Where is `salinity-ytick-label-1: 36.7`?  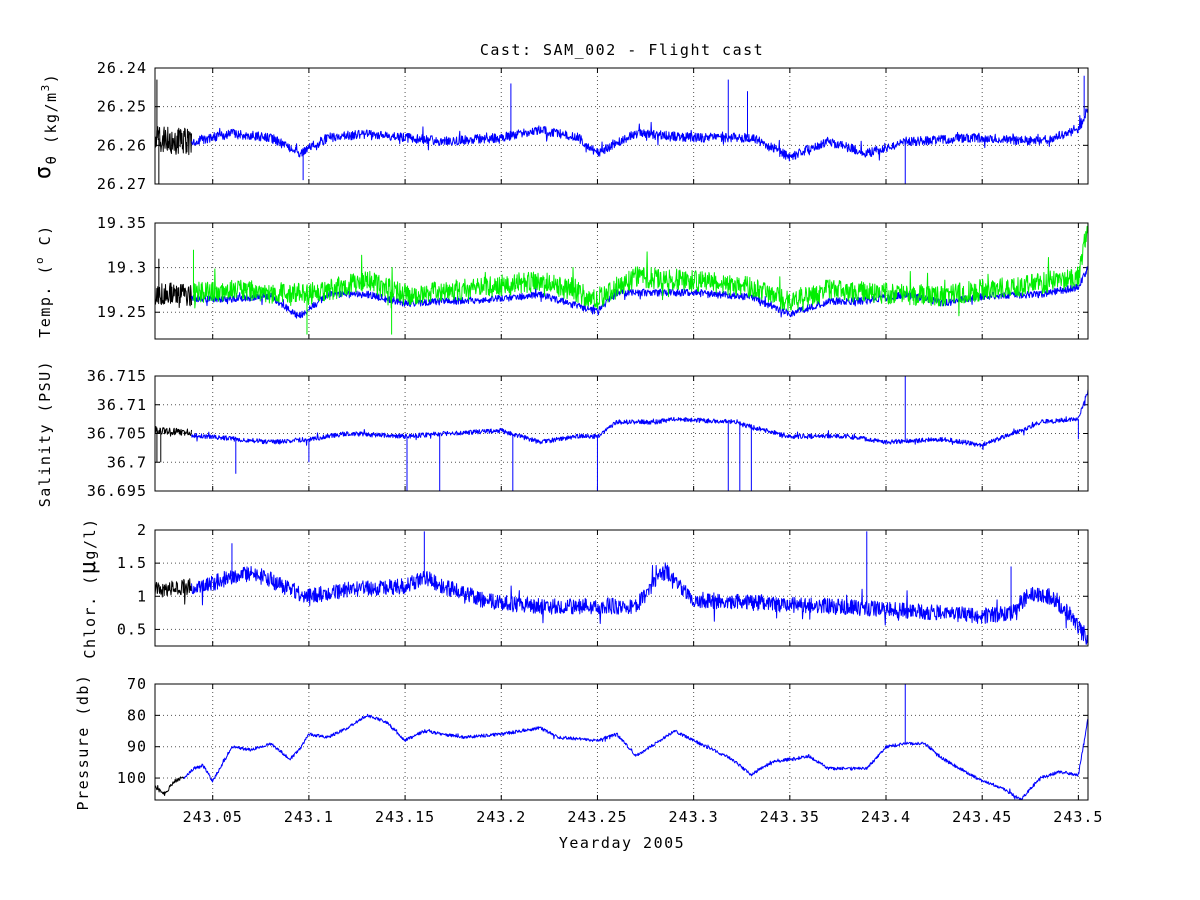 salinity-ytick-label-1: 36.7 is located at coordinates (127, 462).